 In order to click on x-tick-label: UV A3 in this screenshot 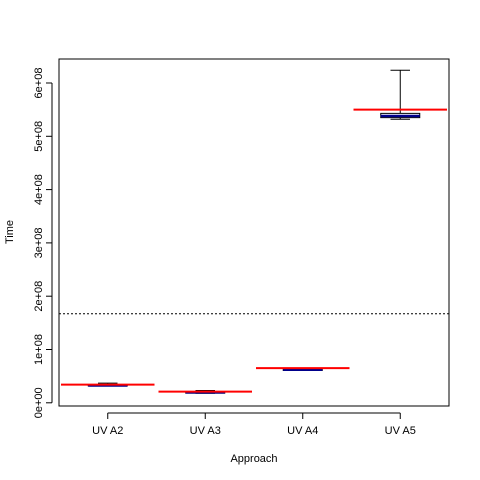, I will do `click(205, 431)`.